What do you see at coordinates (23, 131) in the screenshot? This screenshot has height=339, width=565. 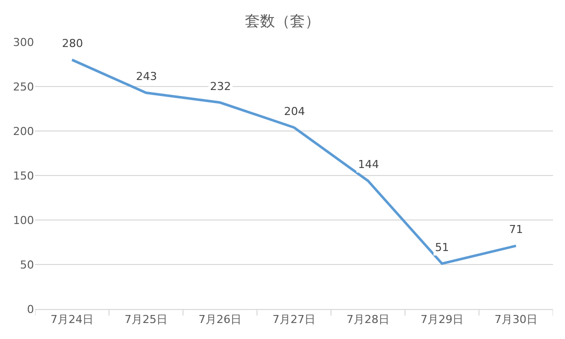 I see `y-tick-label: 200` at bounding box center [23, 131].